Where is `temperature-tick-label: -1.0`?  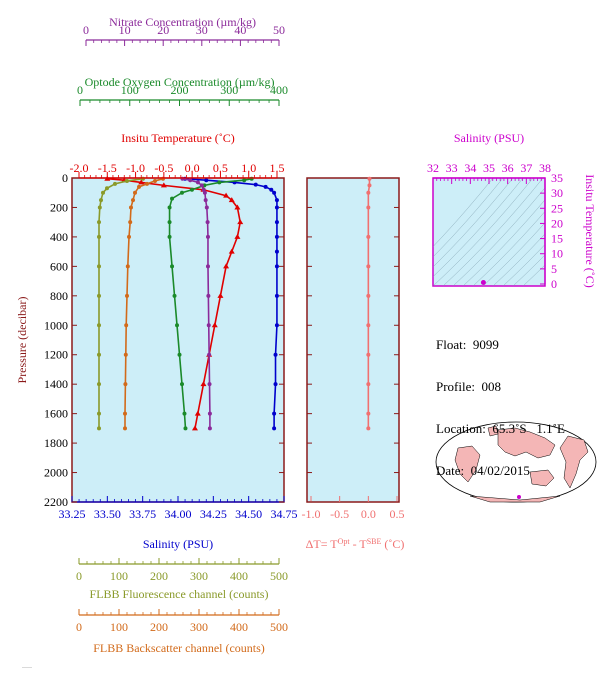
temperature-tick-label: -1.0 is located at coordinates (135, 168).